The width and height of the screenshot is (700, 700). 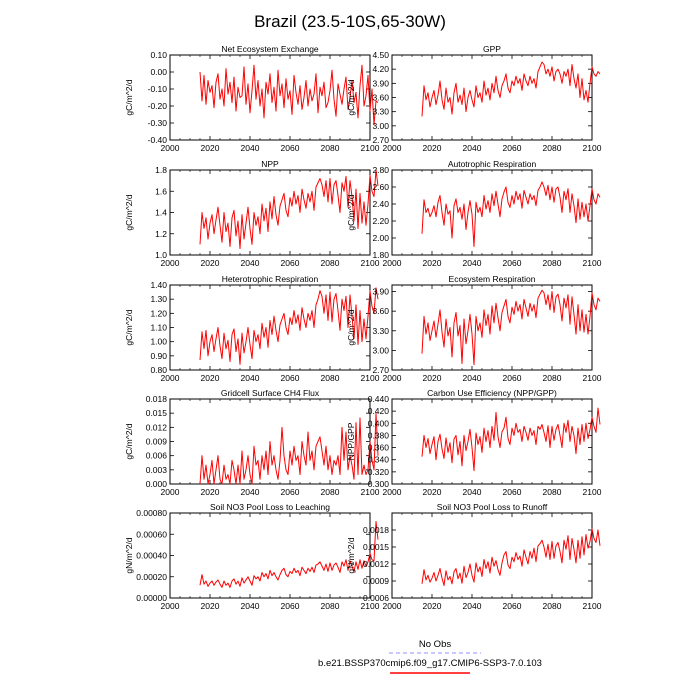 What do you see at coordinates (158, 106) in the screenshot?
I see `y-tick-label: -0.20` at bounding box center [158, 106].